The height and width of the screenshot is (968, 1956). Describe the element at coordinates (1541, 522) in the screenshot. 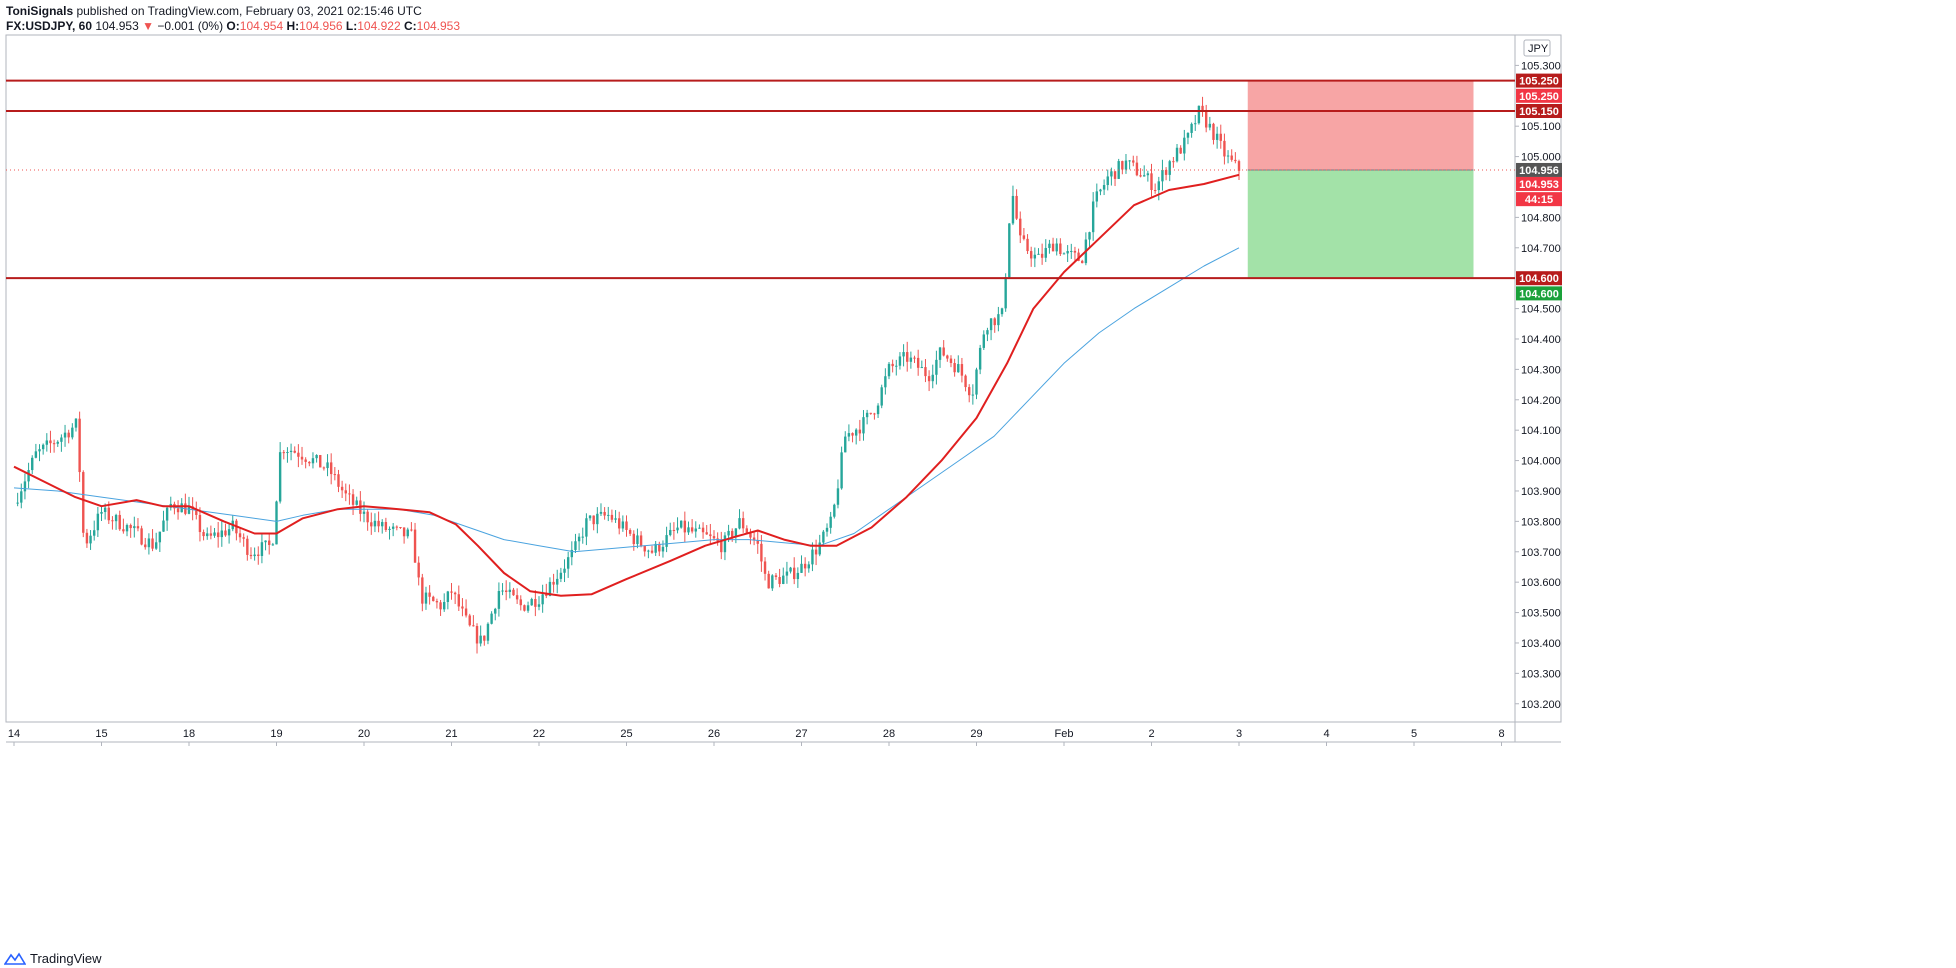

I see `y-tick-label: 103.800` at that location.